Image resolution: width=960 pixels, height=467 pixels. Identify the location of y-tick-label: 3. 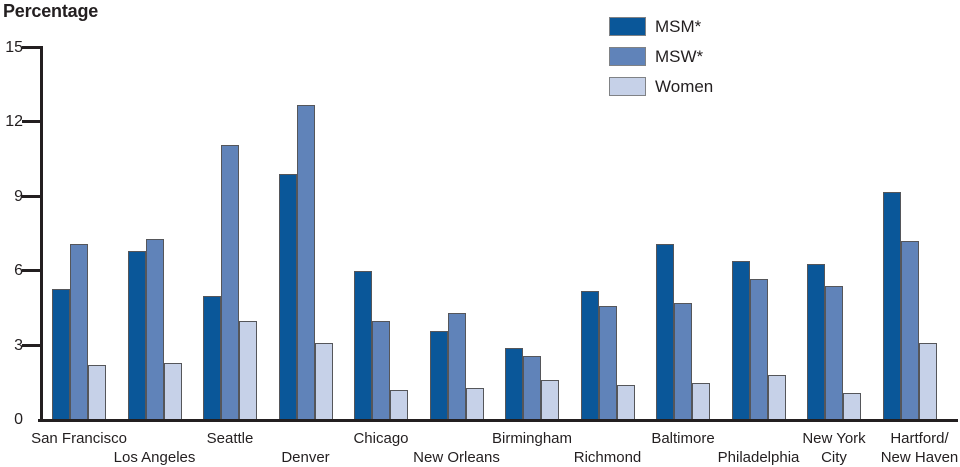
(18, 345).